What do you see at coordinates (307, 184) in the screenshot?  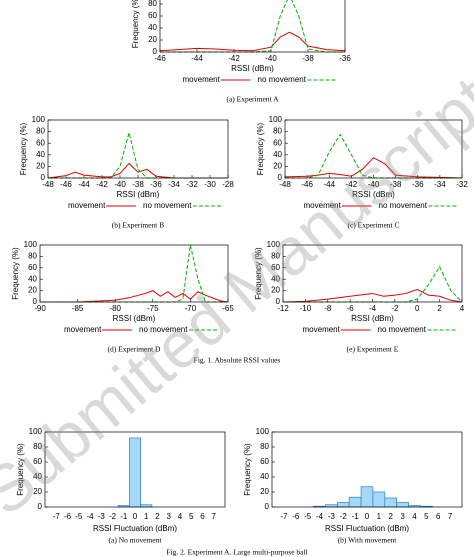 I see `x-tick-label: -46` at bounding box center [307, 184].